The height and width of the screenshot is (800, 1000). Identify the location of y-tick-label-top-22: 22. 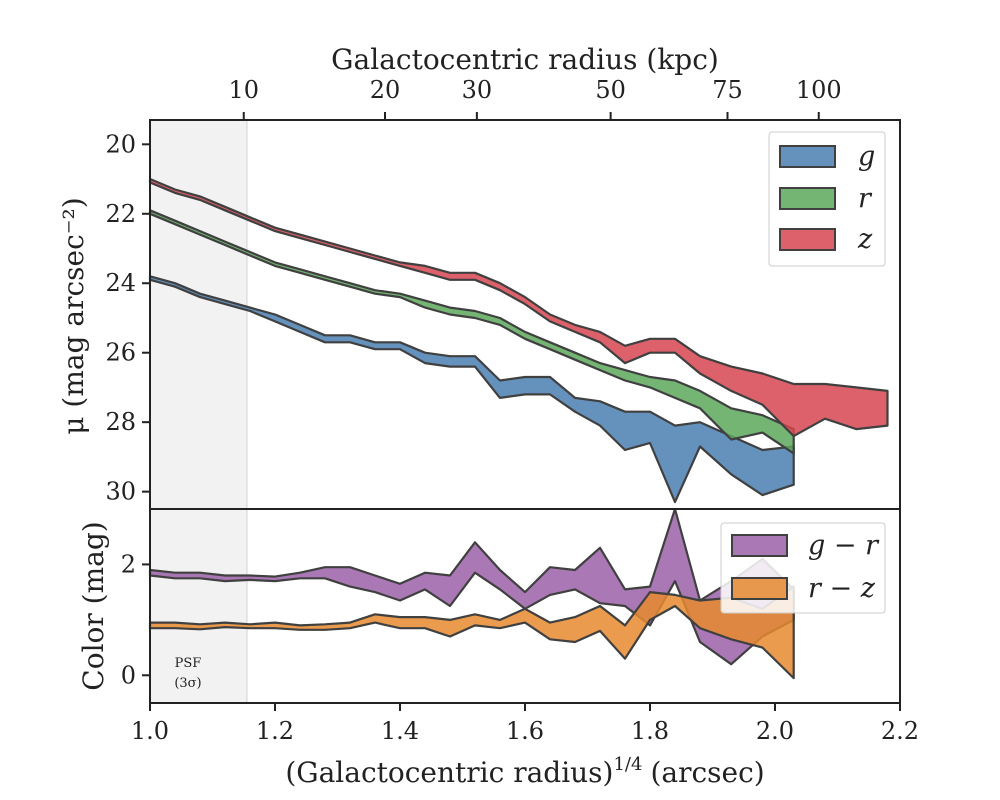
(120, 214).